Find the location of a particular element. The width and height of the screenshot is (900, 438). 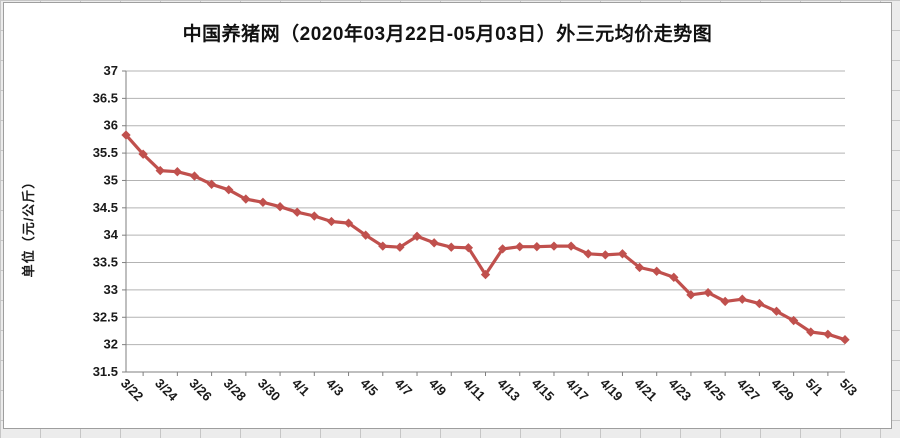

x-axis-tick-label: 3/30 is located at coordinates (269, 390).